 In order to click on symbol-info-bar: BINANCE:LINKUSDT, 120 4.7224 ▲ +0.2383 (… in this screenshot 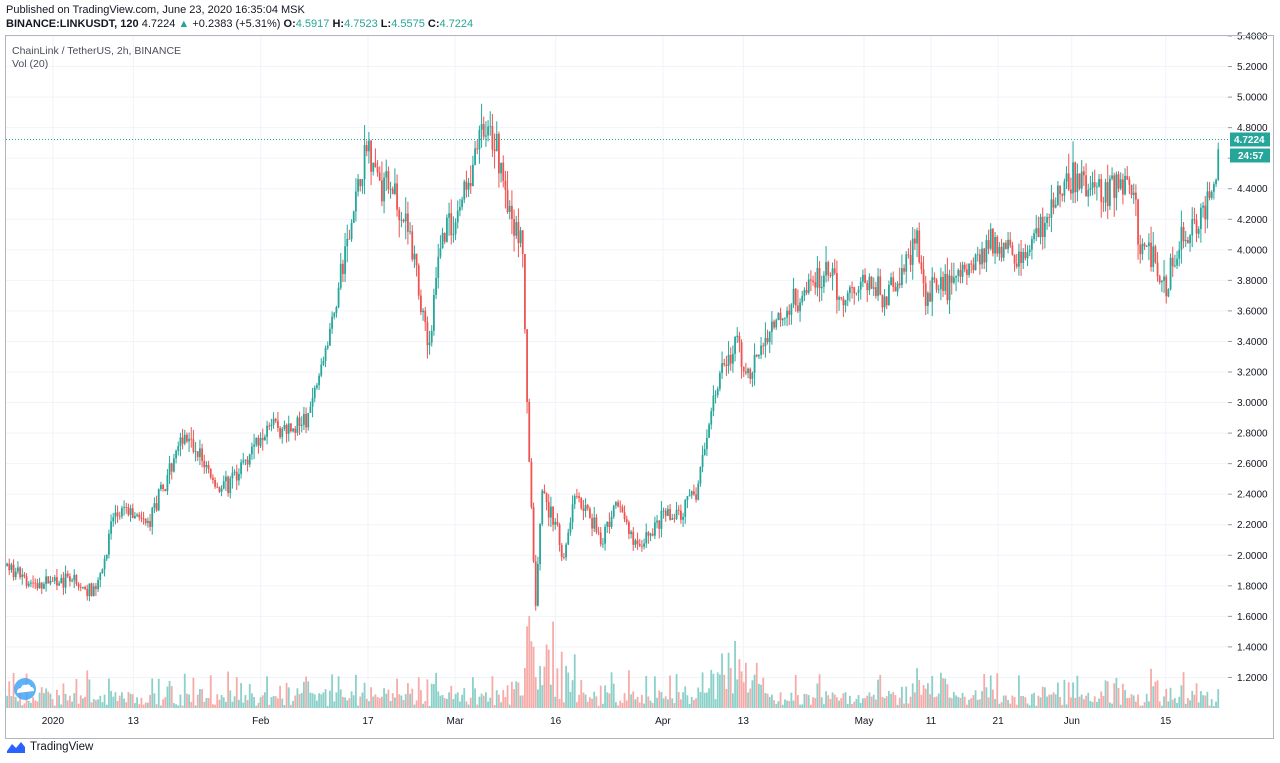, I will do `click(239, 24)`.